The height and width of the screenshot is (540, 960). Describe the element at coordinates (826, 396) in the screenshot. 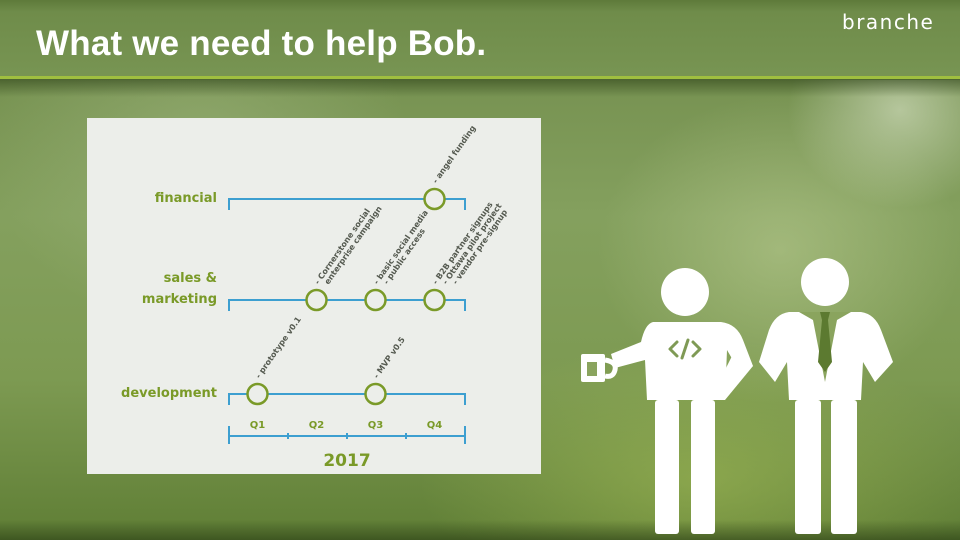

I see `businessman-figure` at that location.